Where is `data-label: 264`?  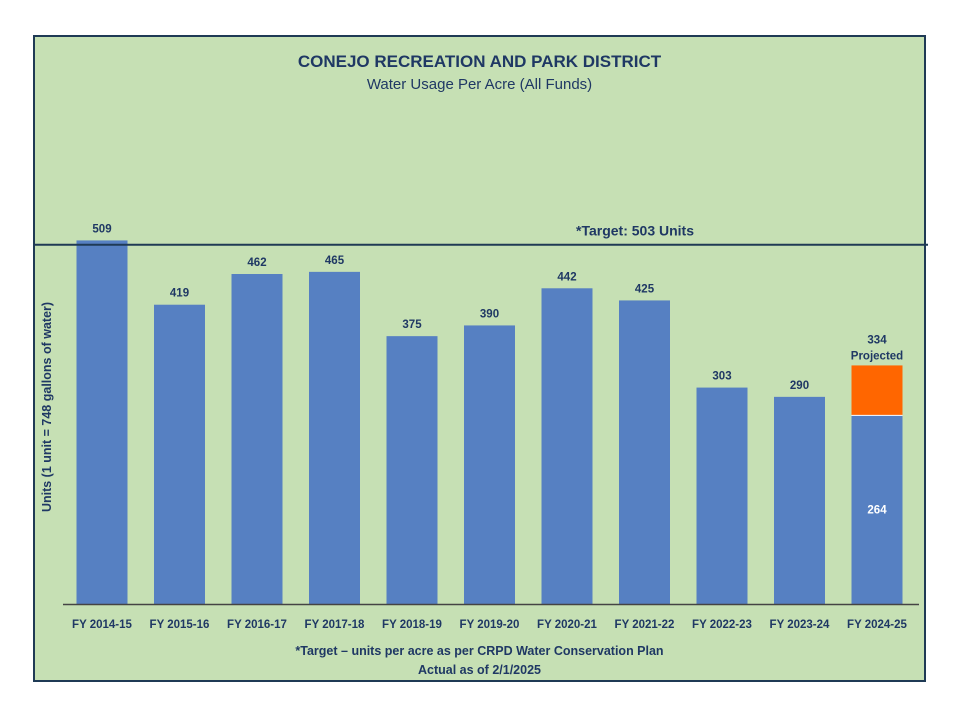 data-label: 264 is located at coordinates (877, 511).